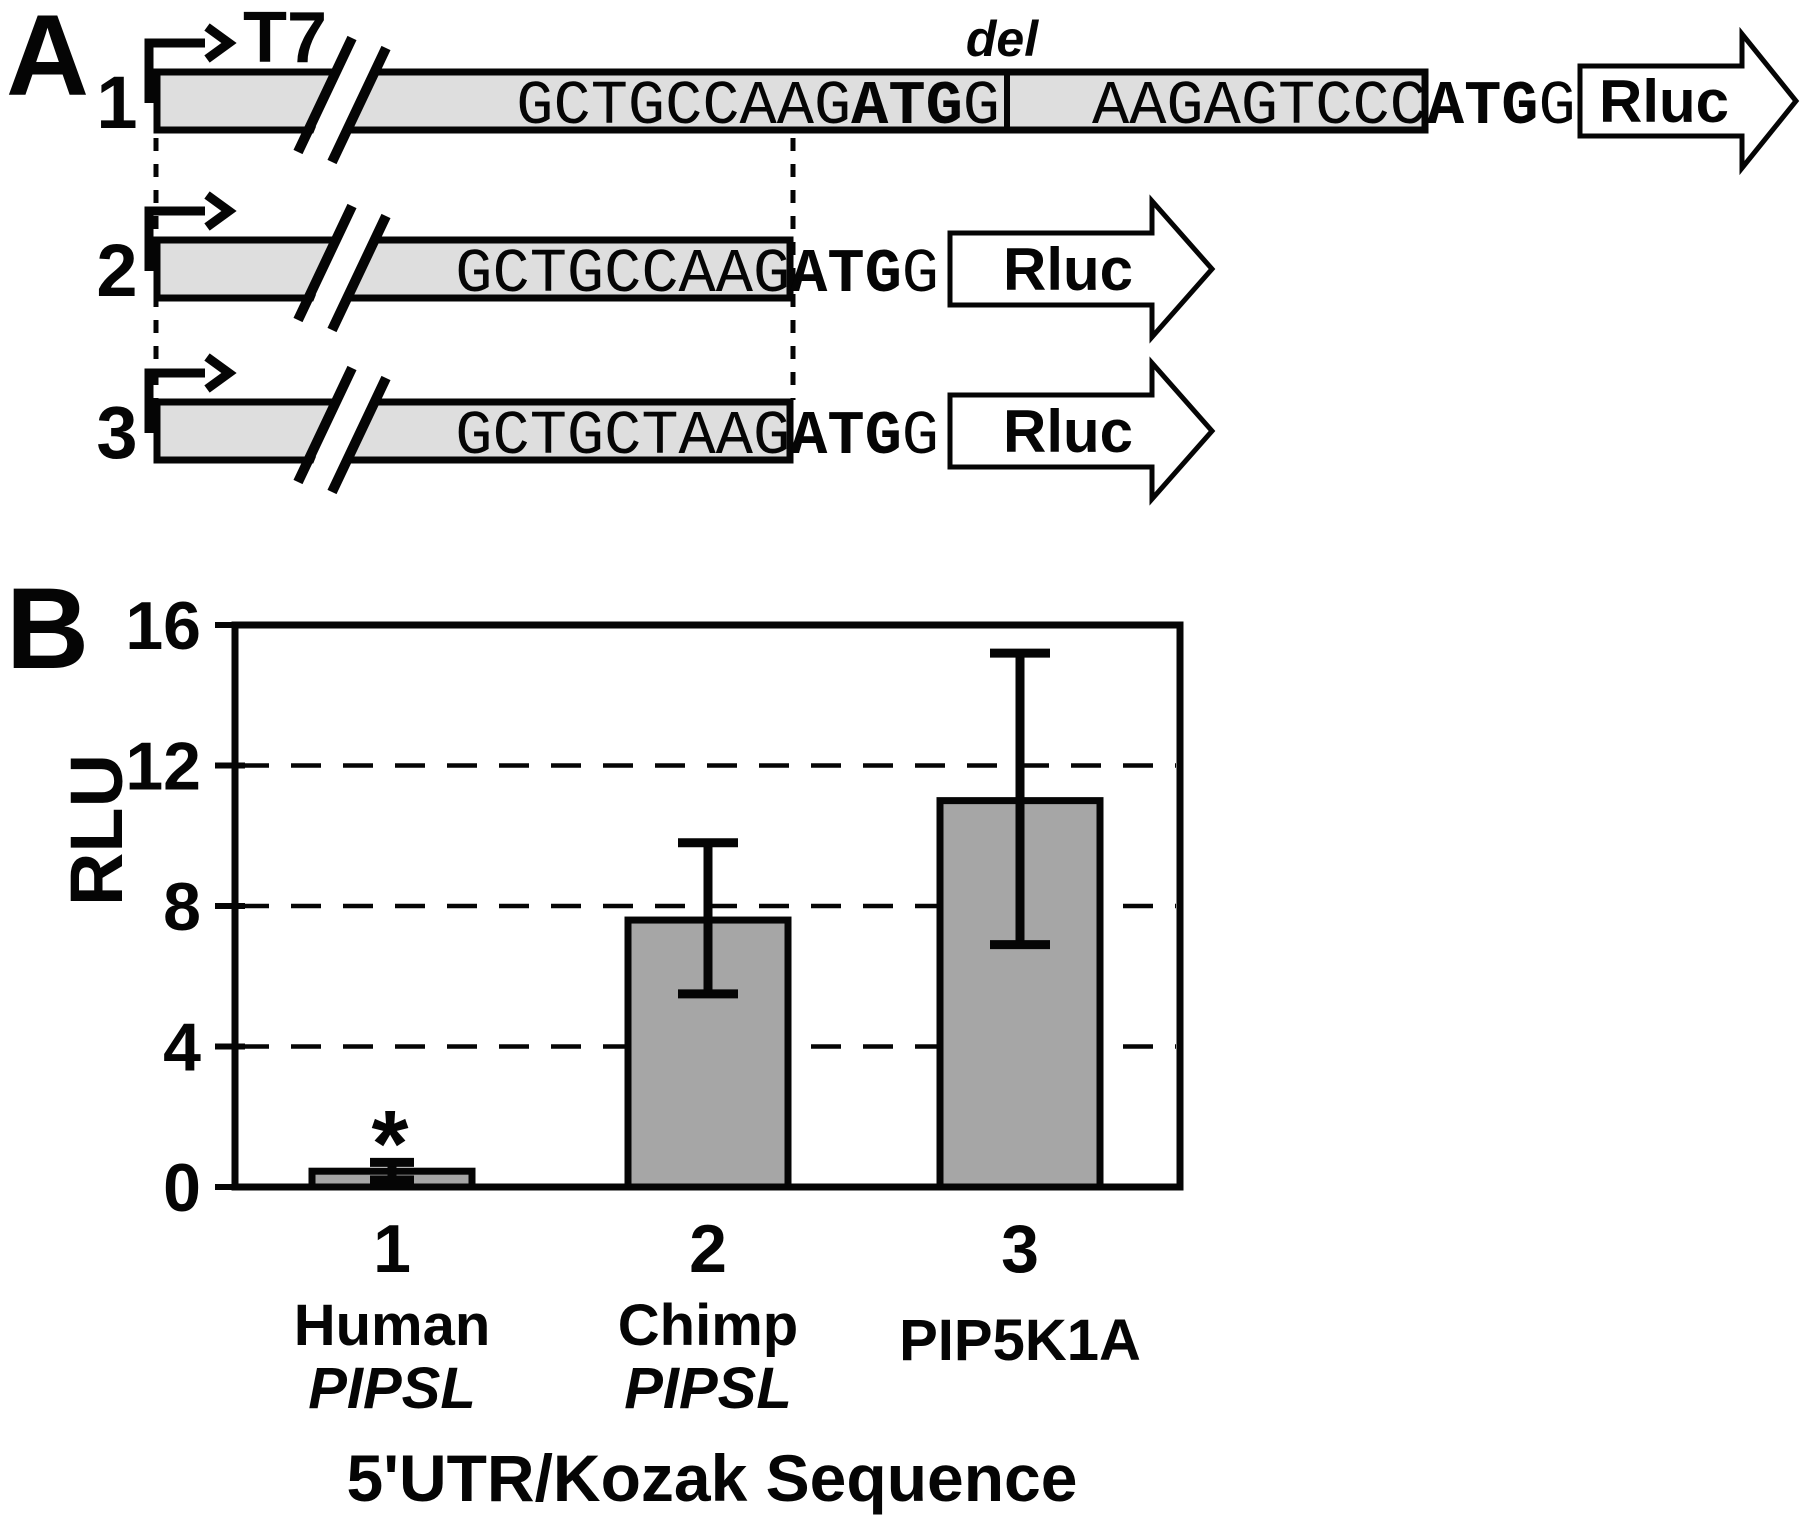  I want to click on x-axis-title: 5'UTR/Kozak Sequence, so click(712, 1478).